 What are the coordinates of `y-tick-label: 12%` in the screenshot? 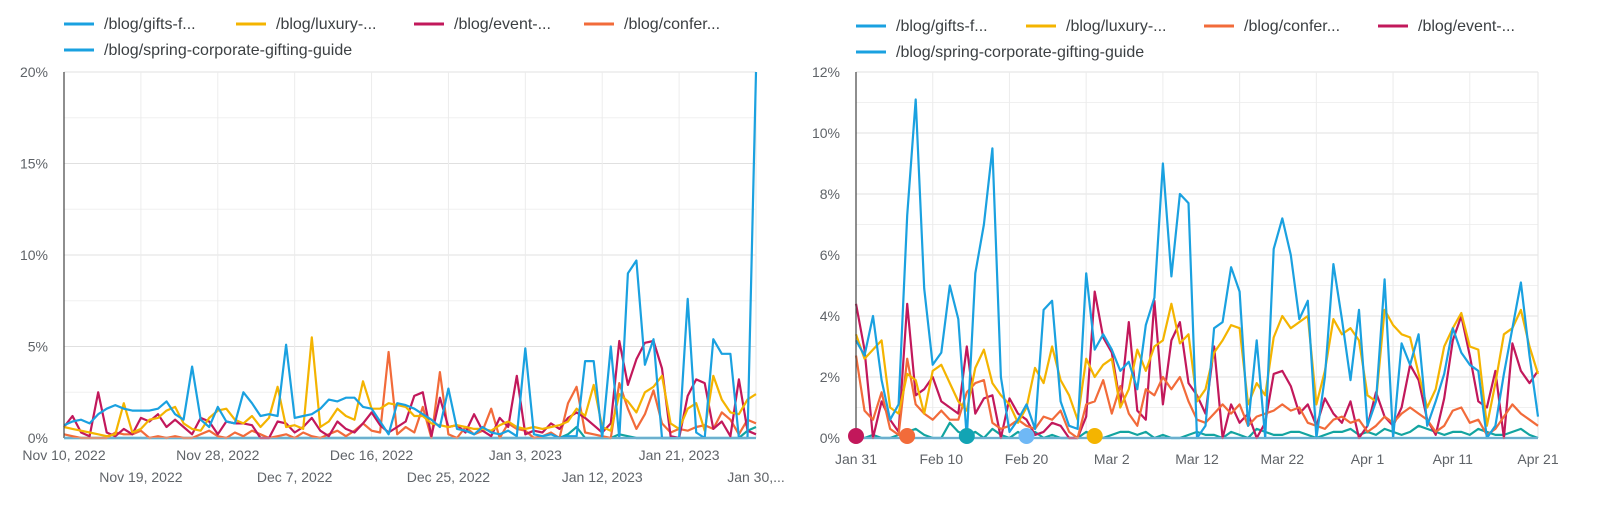 It's located at (826, 72).